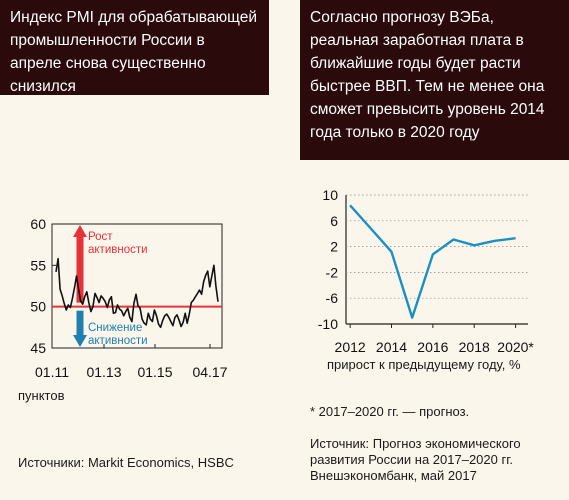 This screenshot has width=569, height=500. Describe the element at coordinates (38, 307) in the screenshot. I see `pmi-y-tick-label: 50` at that location.